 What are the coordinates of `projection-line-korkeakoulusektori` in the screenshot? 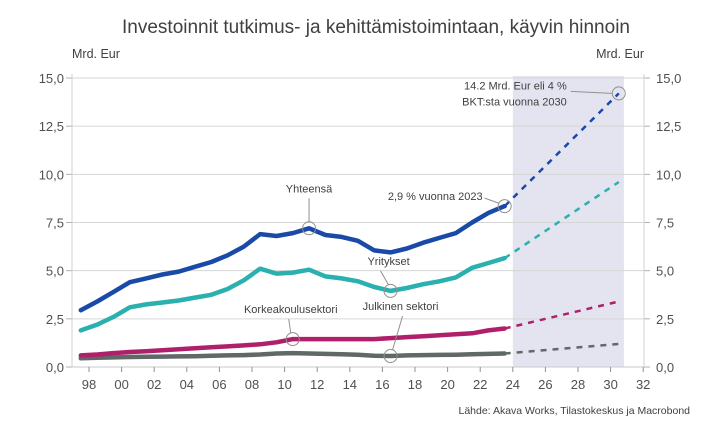 It's located at (562, 315).